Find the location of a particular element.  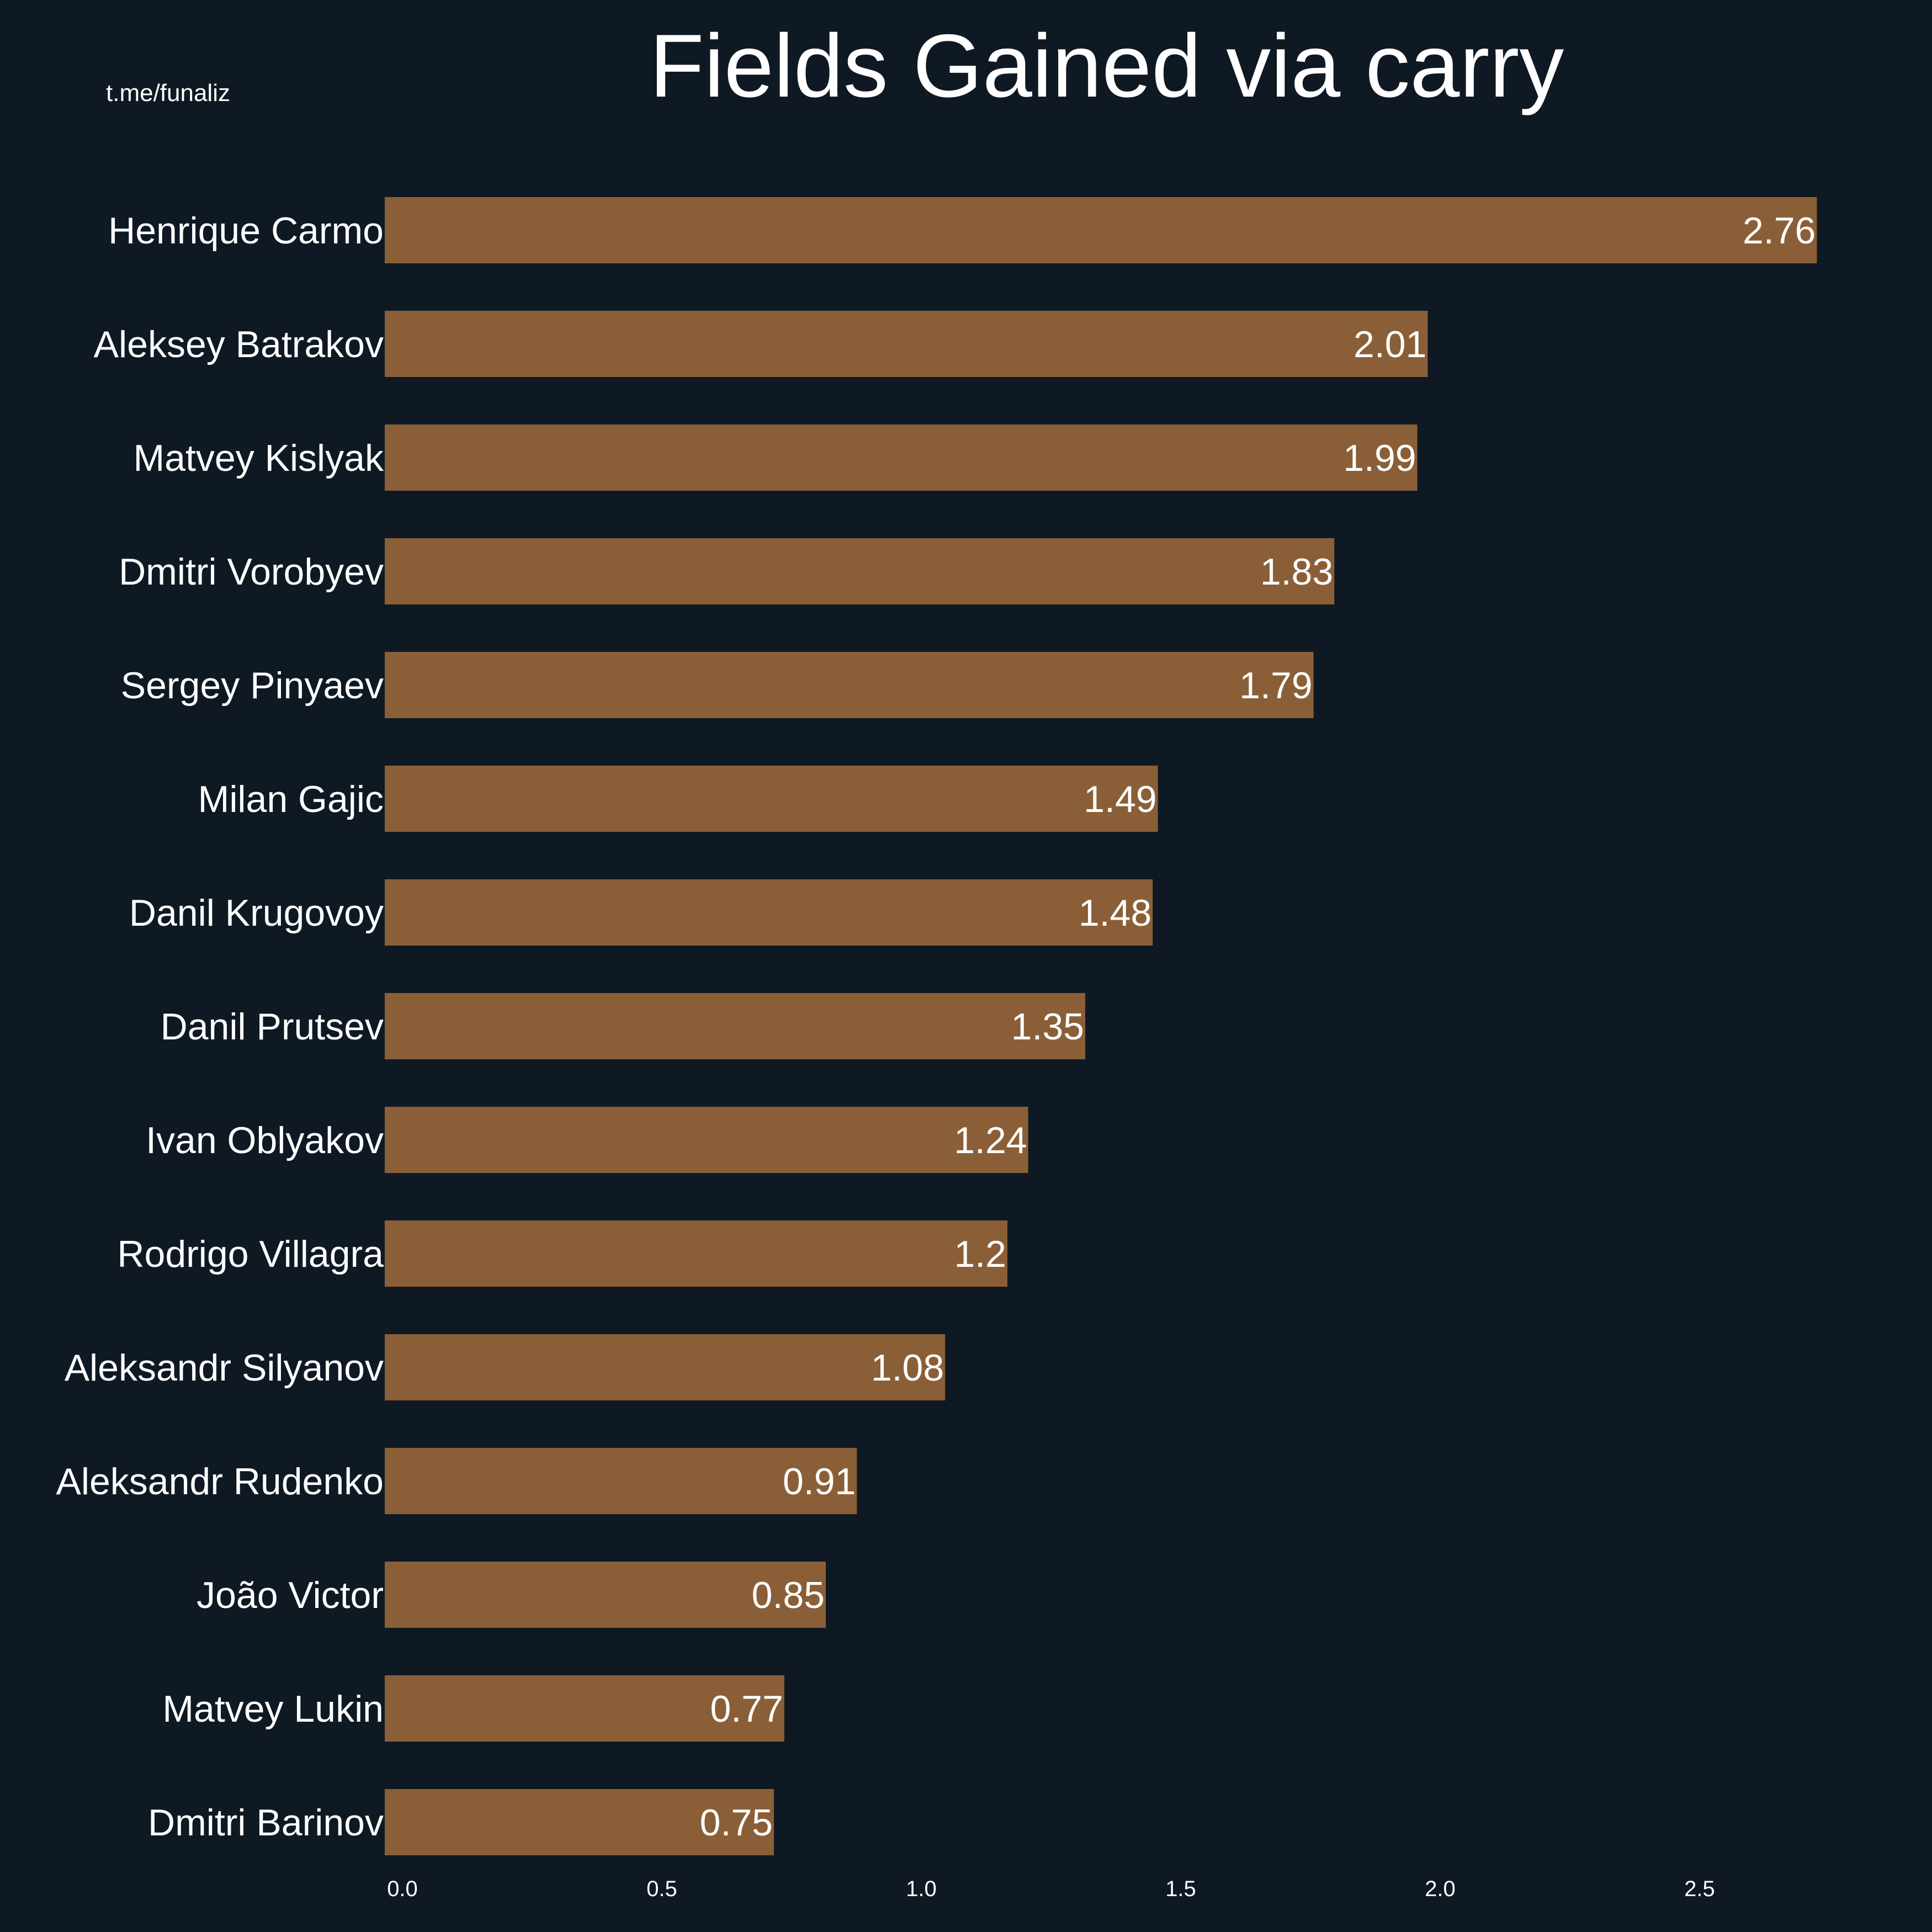

value-label-matvey-kislyak: 1.99 is located at coordinates (1380, 458).